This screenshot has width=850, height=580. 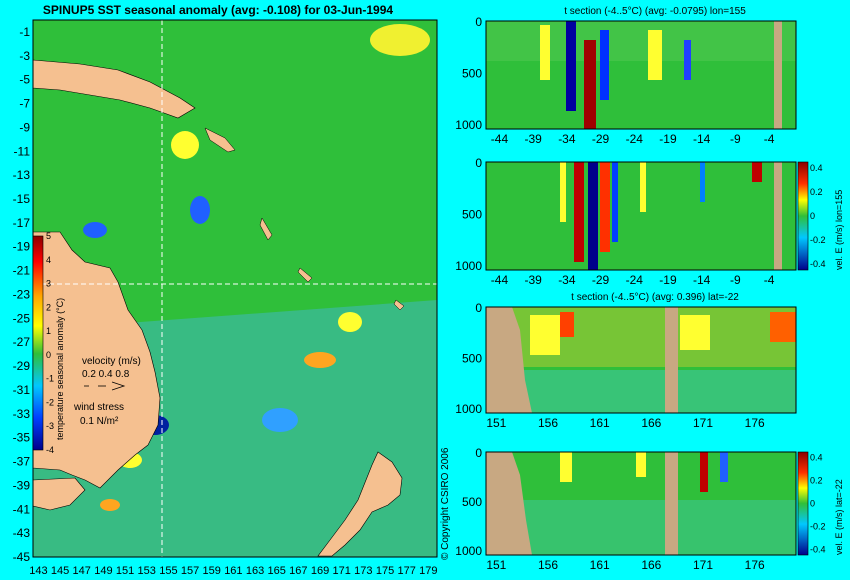 What do you see at coordinates (385, 571) in the screenshot?
I see `map-x-tick-label: 175` at bounding box center [385, 571].